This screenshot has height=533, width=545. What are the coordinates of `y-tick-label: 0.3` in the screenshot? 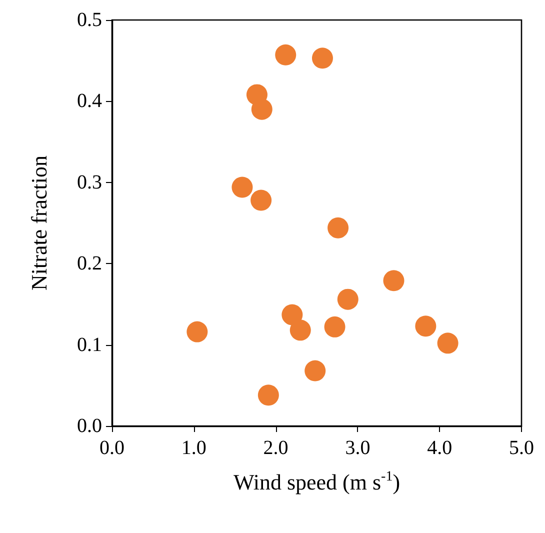 It's located at (89, 182).